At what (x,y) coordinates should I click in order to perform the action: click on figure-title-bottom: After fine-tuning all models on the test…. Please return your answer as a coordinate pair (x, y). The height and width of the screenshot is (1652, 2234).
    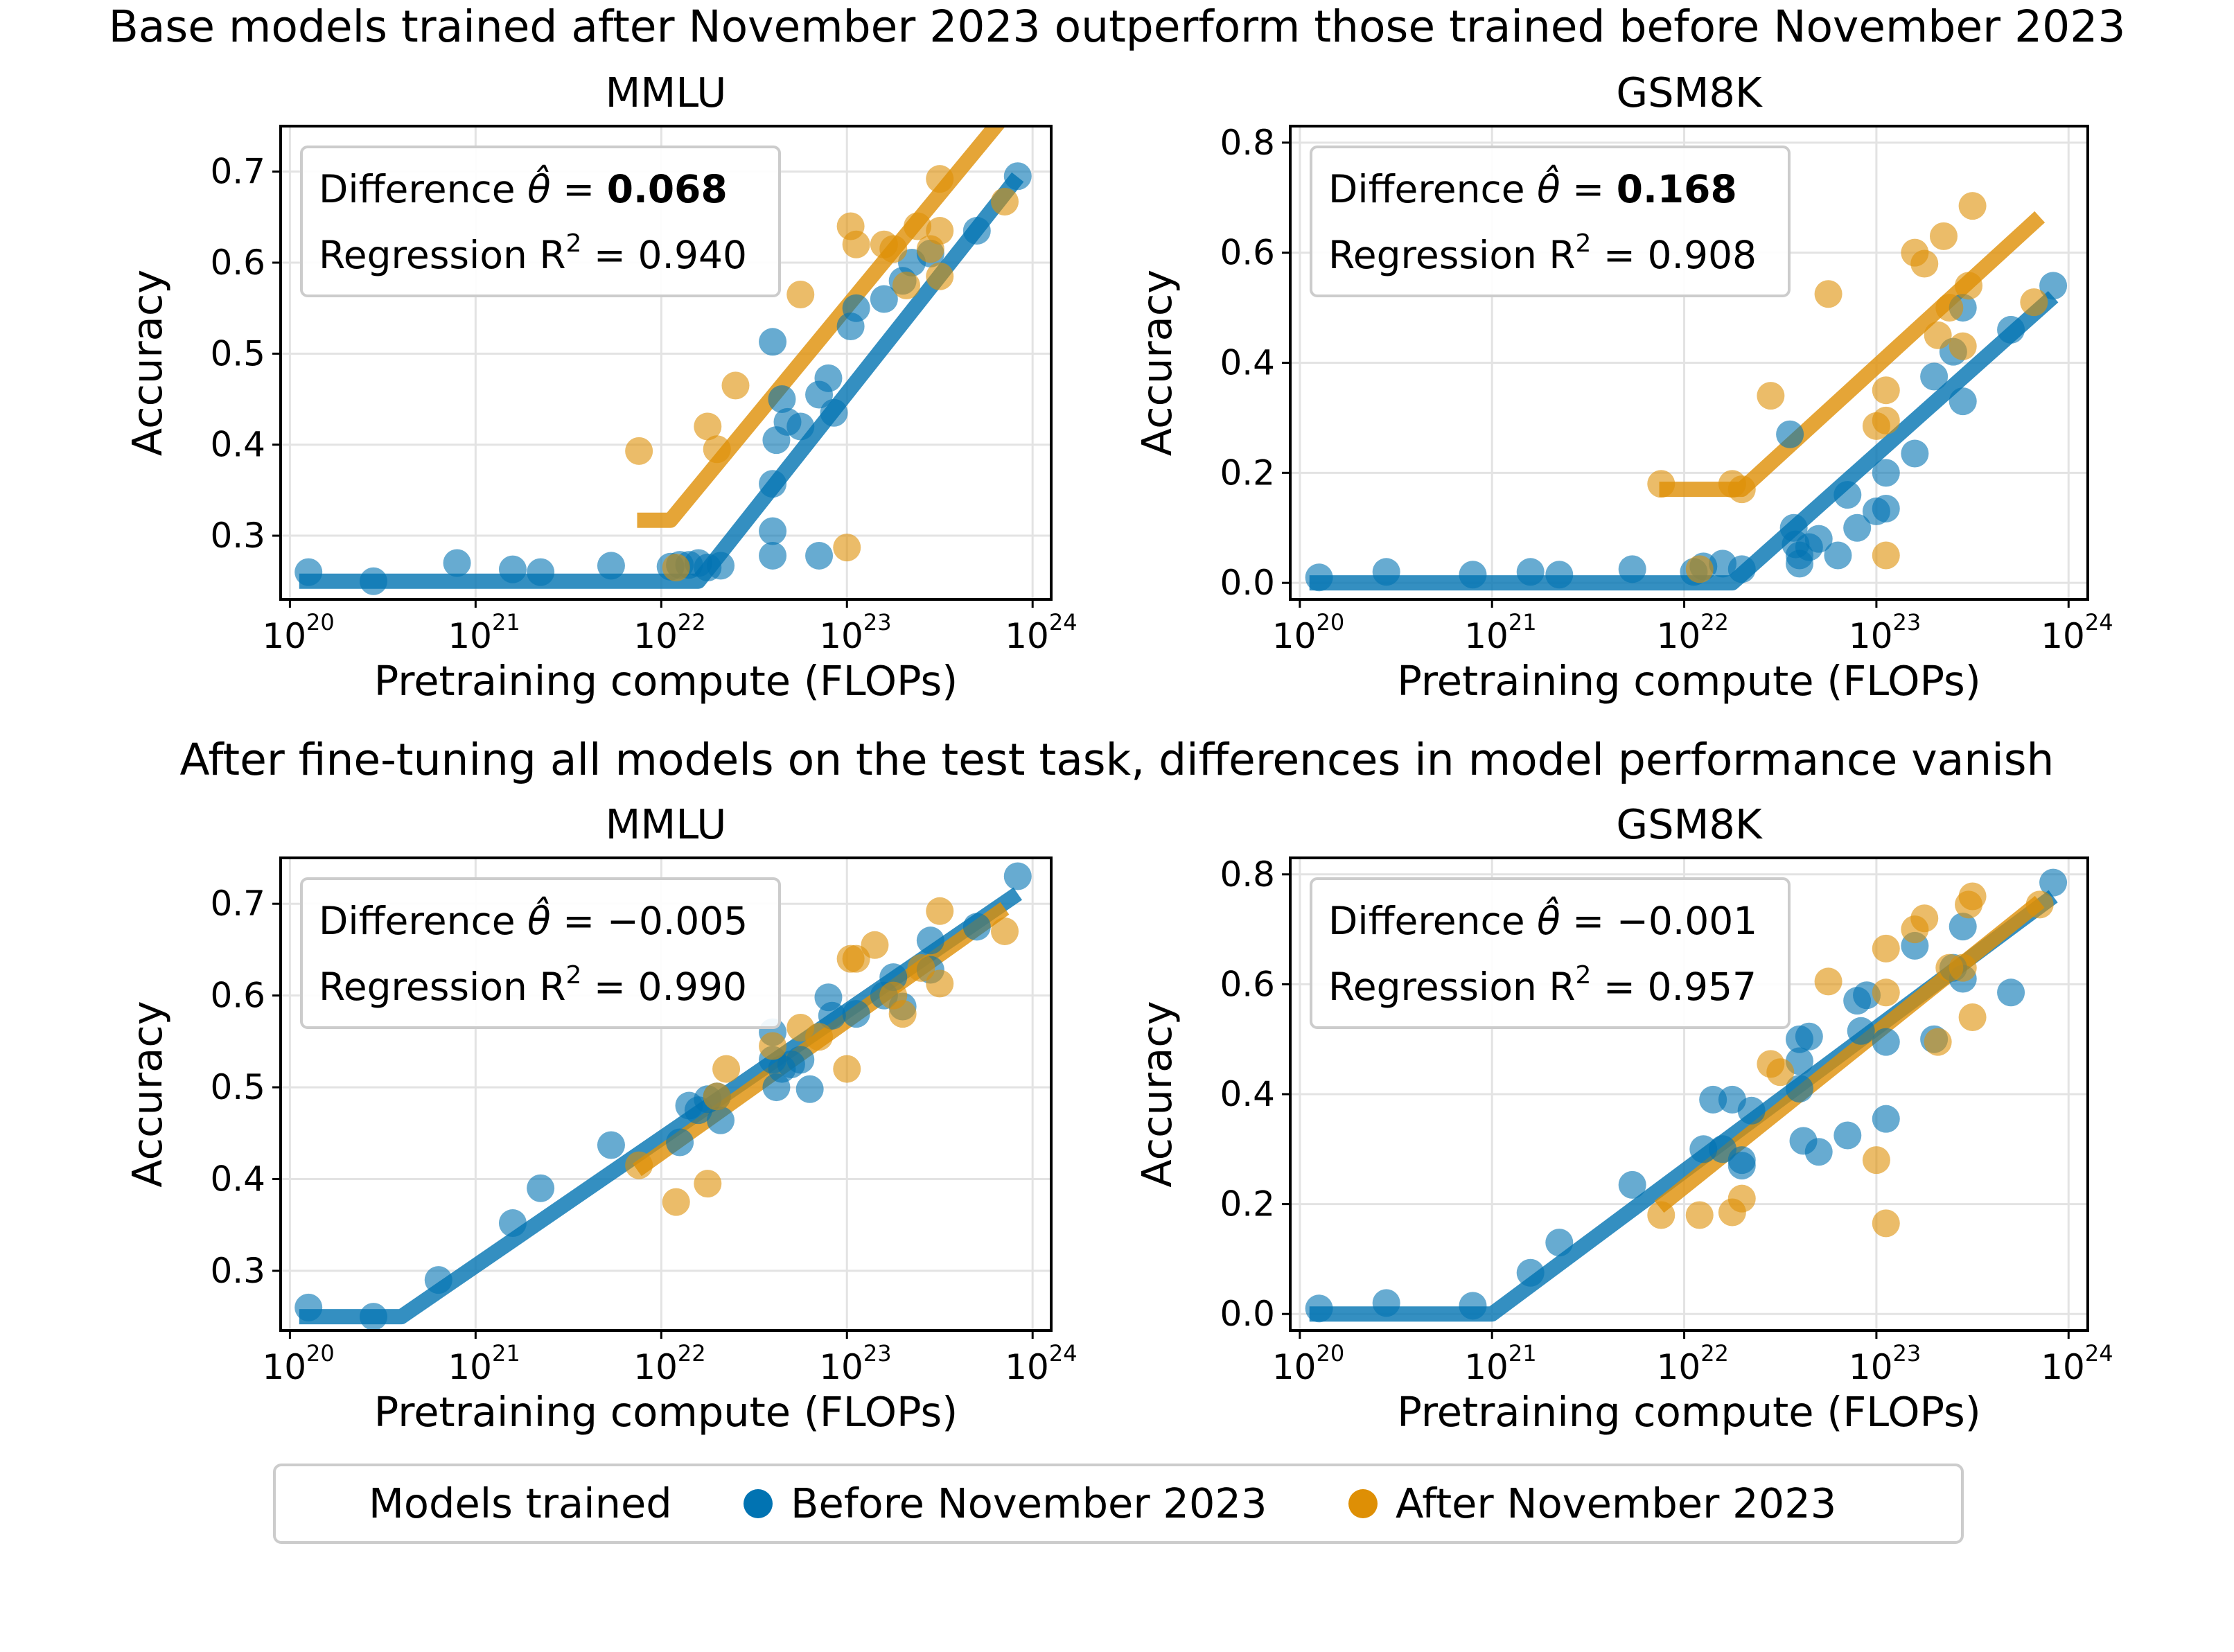
    Looking at the image, I should click on (1116, 760).